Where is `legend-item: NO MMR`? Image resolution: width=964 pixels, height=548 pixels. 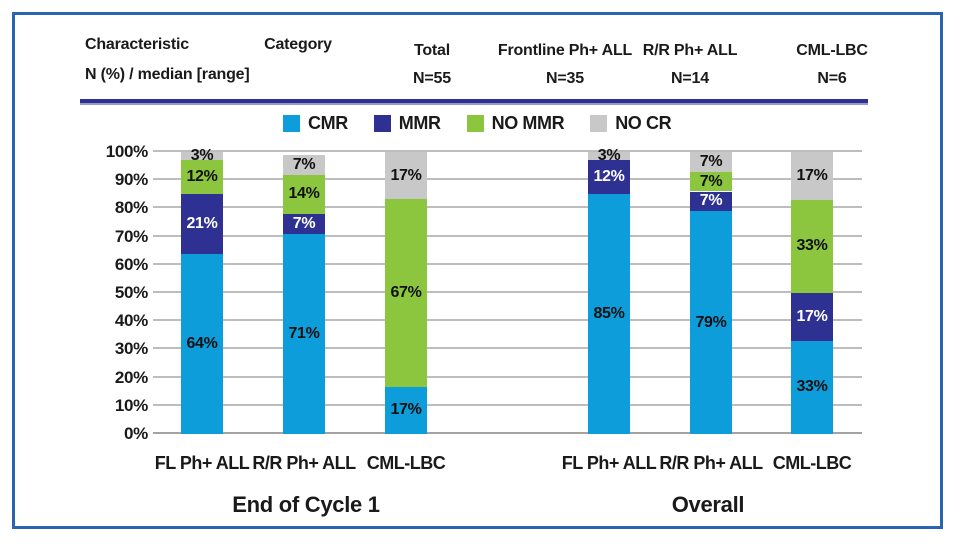
legend-item: NO MMR is located at coordinates (515, 123).